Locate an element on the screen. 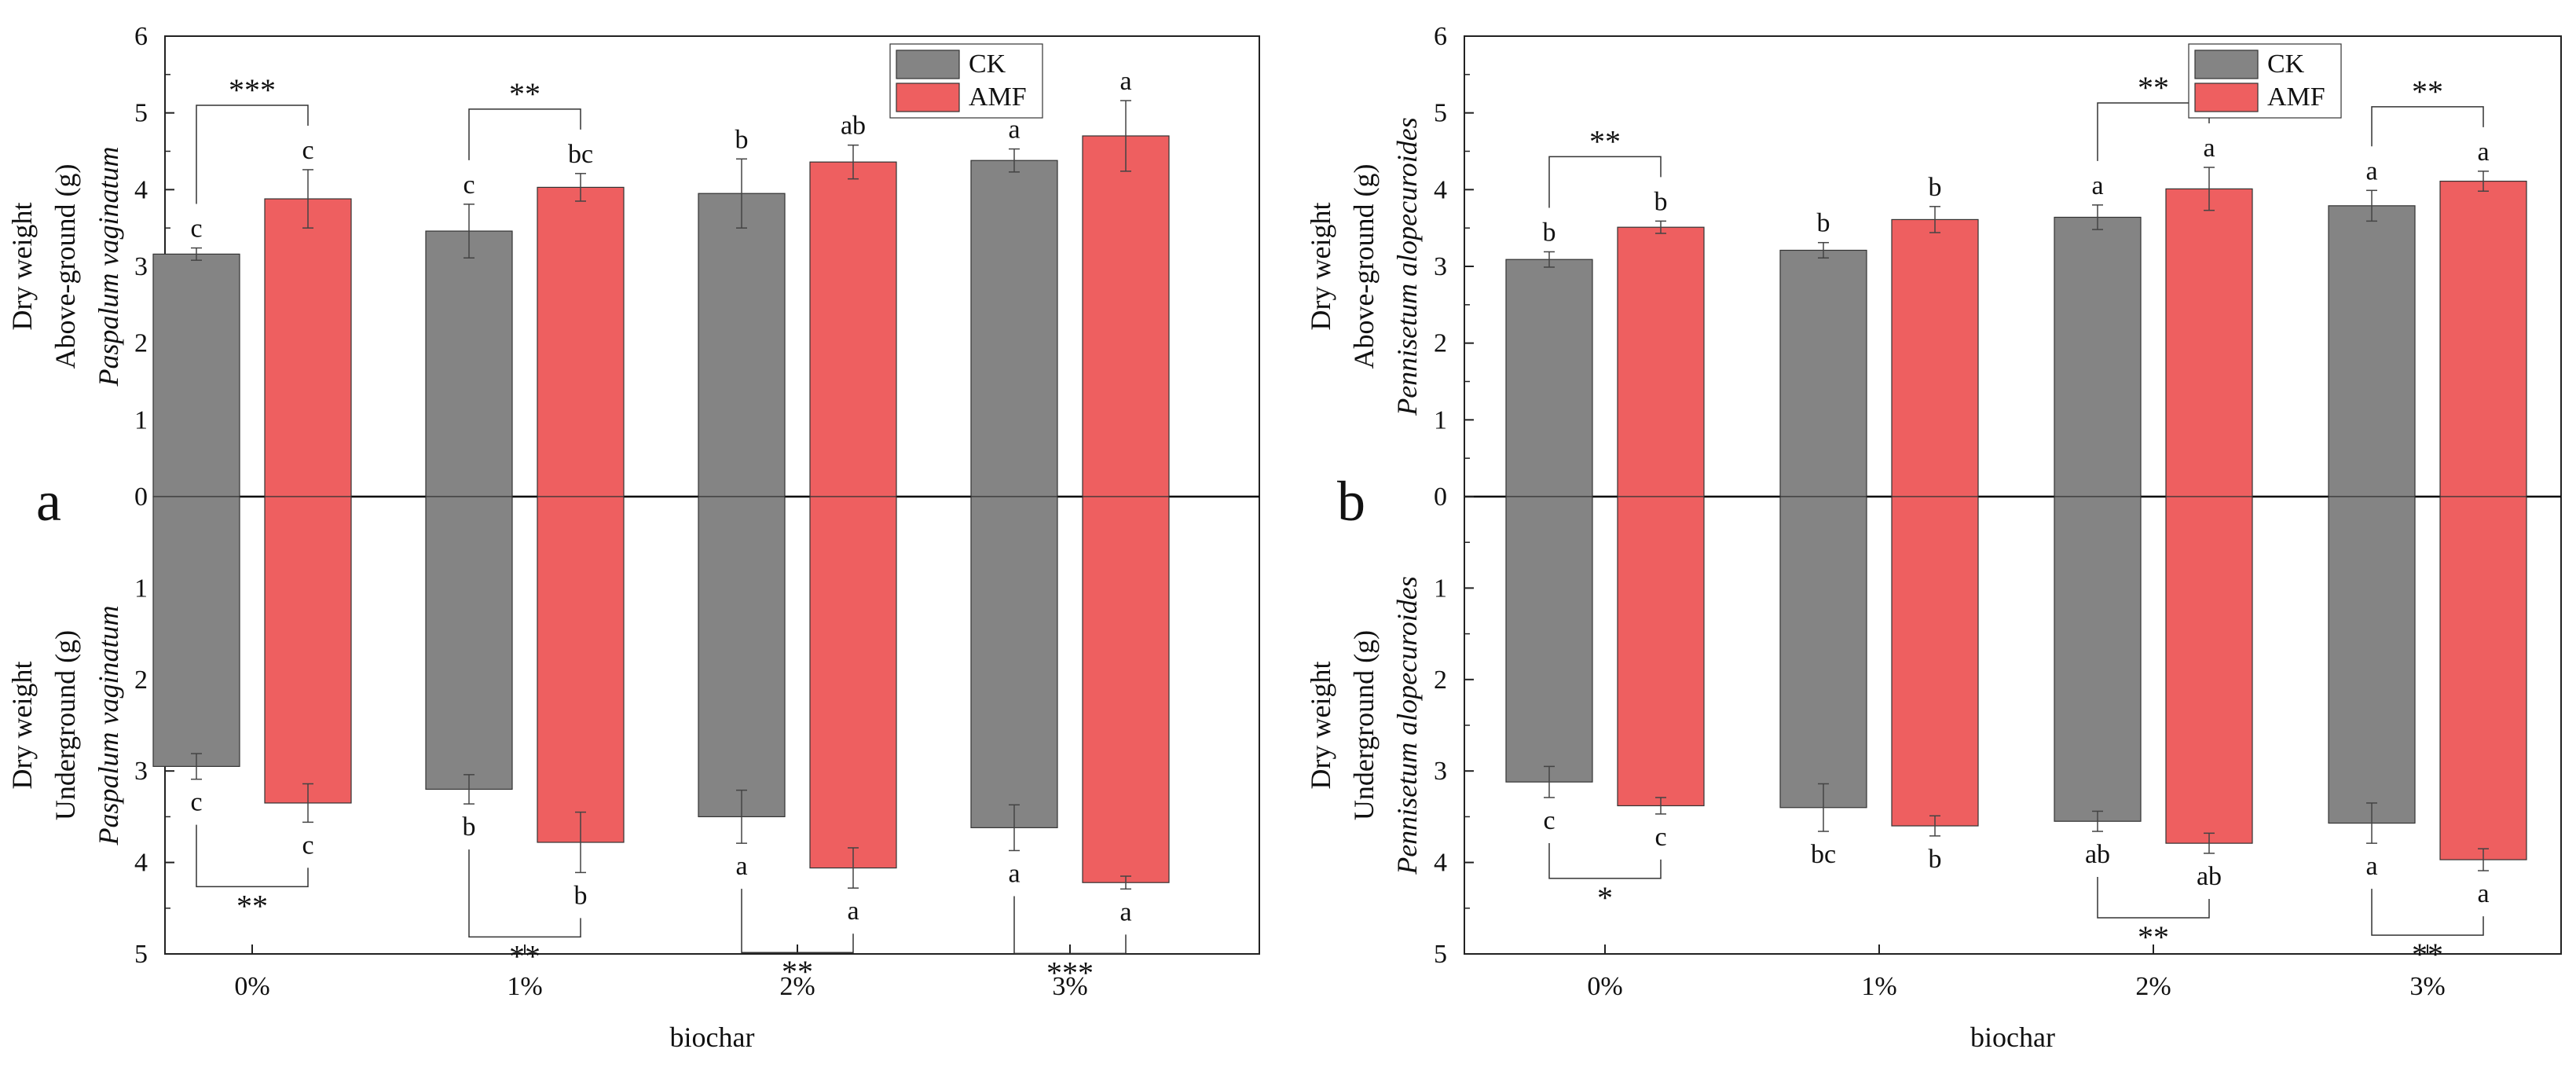 This screenshot has width=2576, height=1071. x-tick-label: 2% is located at coordinates (2153, 986).